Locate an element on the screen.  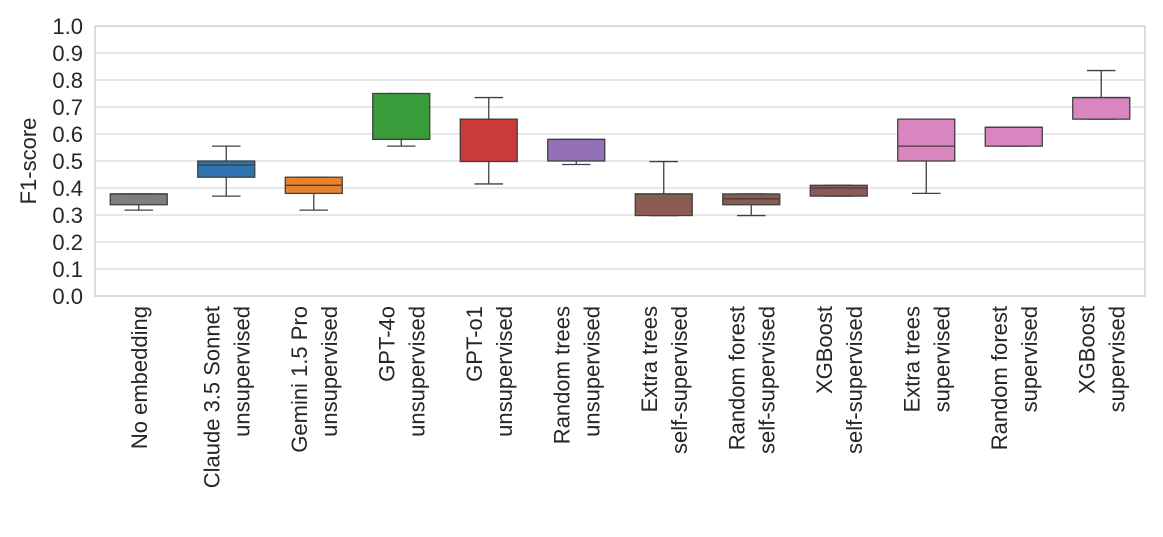
y-tick-label: 0.8 is located at coordinates (67, 80).